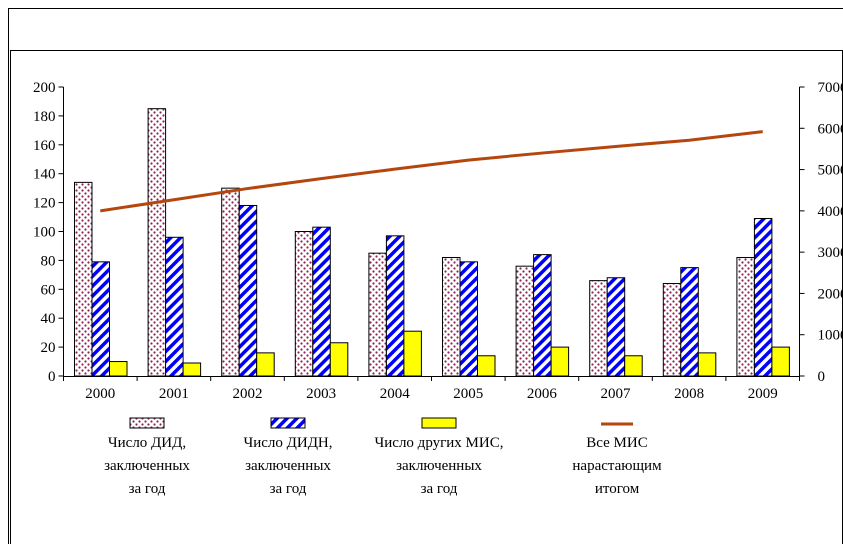 This screenshot has height=544, width=843. What do you see at coordinates (542, 394) in the screenshot?
I see `x-tick-label: 2006` at bounding box center [542, 394].